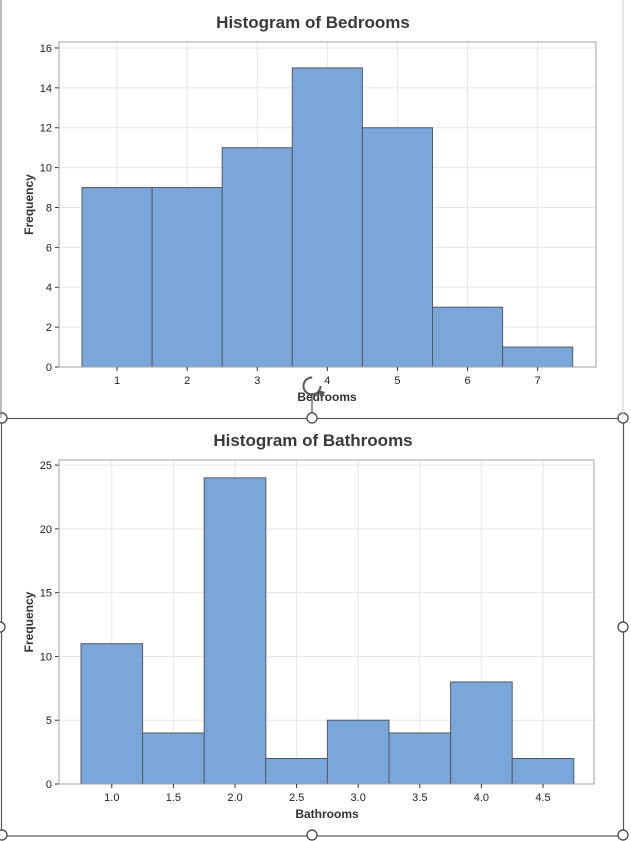 This screenshot has height=841, width=631. I want to click on resize-handle-middle-right, so click(623, 627).